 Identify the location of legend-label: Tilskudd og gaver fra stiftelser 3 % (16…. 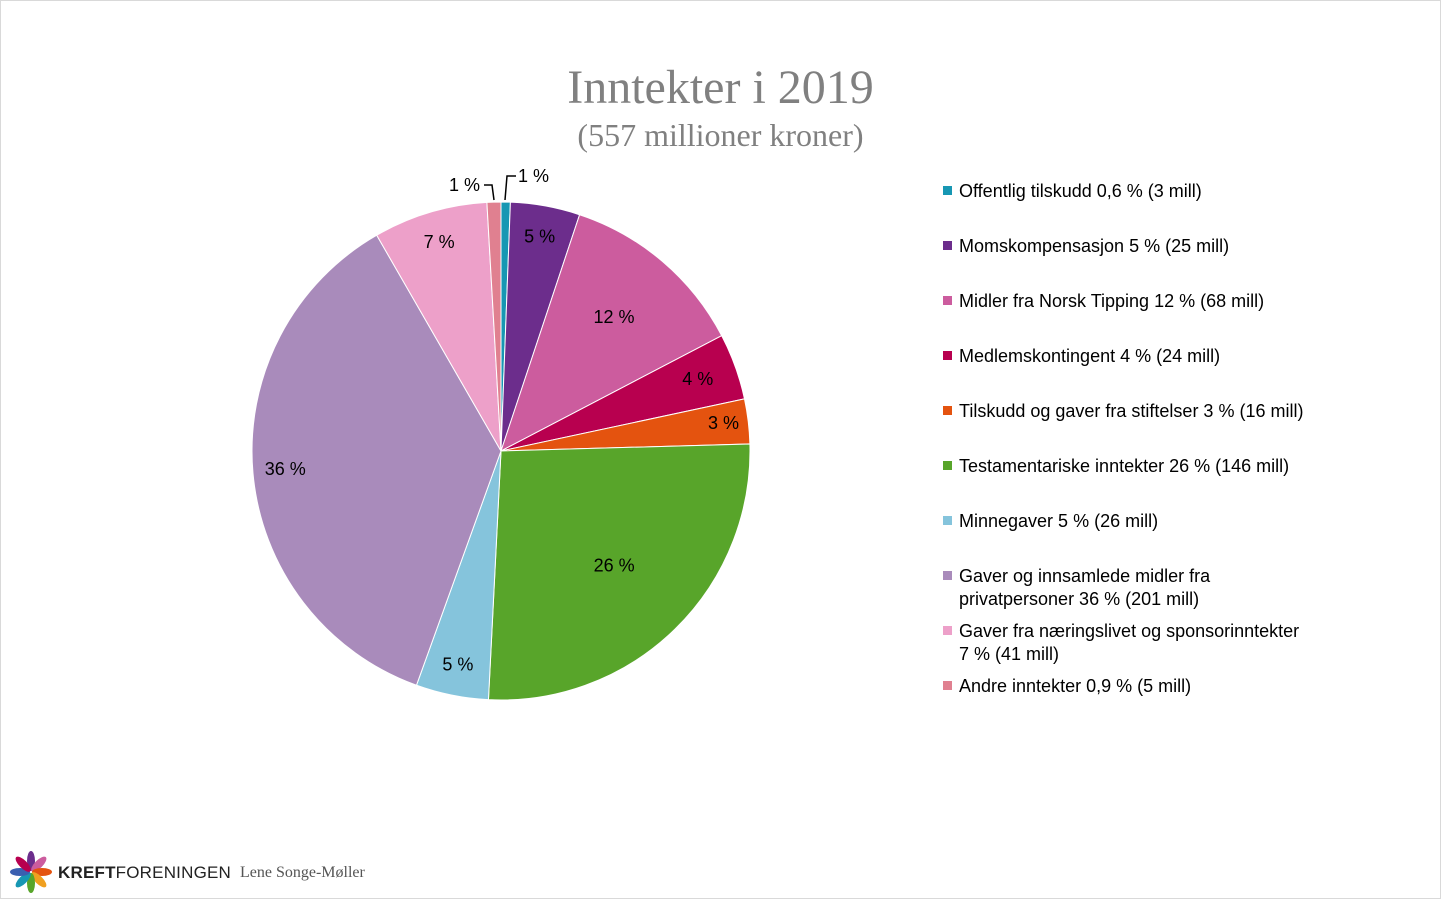
(1131, 411).